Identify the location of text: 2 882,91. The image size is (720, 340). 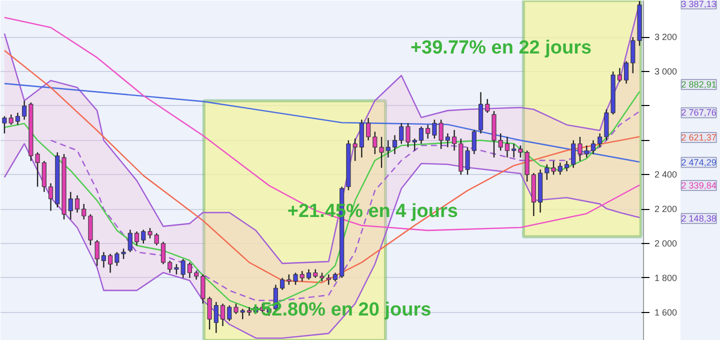
(698, 84).